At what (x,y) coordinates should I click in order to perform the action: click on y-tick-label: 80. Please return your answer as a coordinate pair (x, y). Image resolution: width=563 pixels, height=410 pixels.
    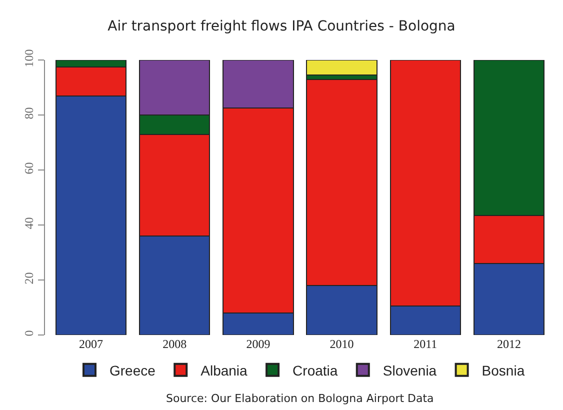
    Looking at the image, I should click on (29, 113).